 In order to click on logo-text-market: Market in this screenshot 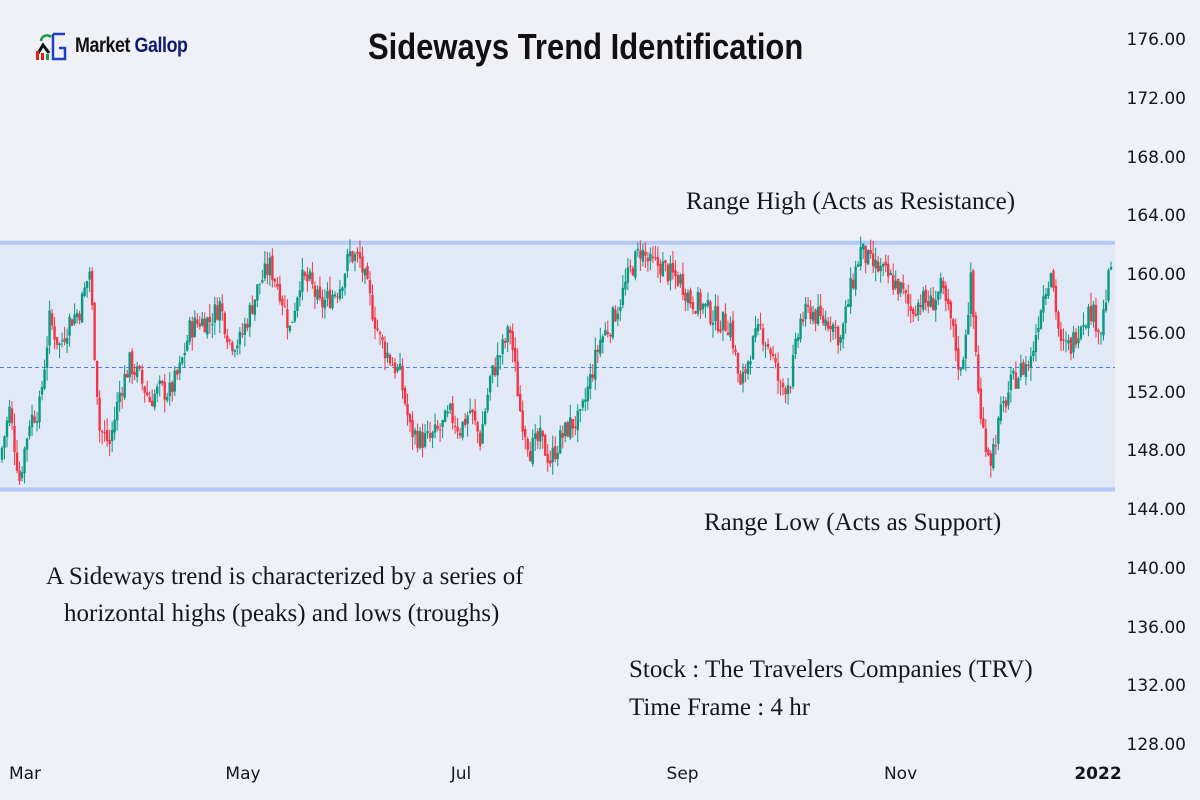, I will do `click(102, 45)`.